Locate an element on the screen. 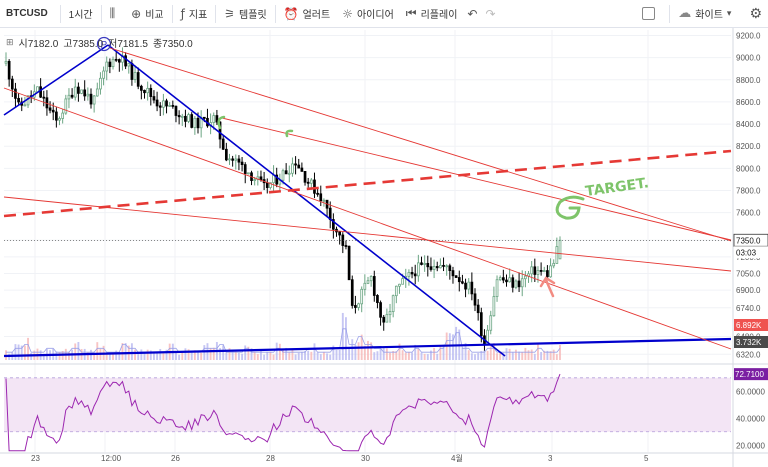  y-tick-label: 8600.0 is located at coordinates (748, 102).